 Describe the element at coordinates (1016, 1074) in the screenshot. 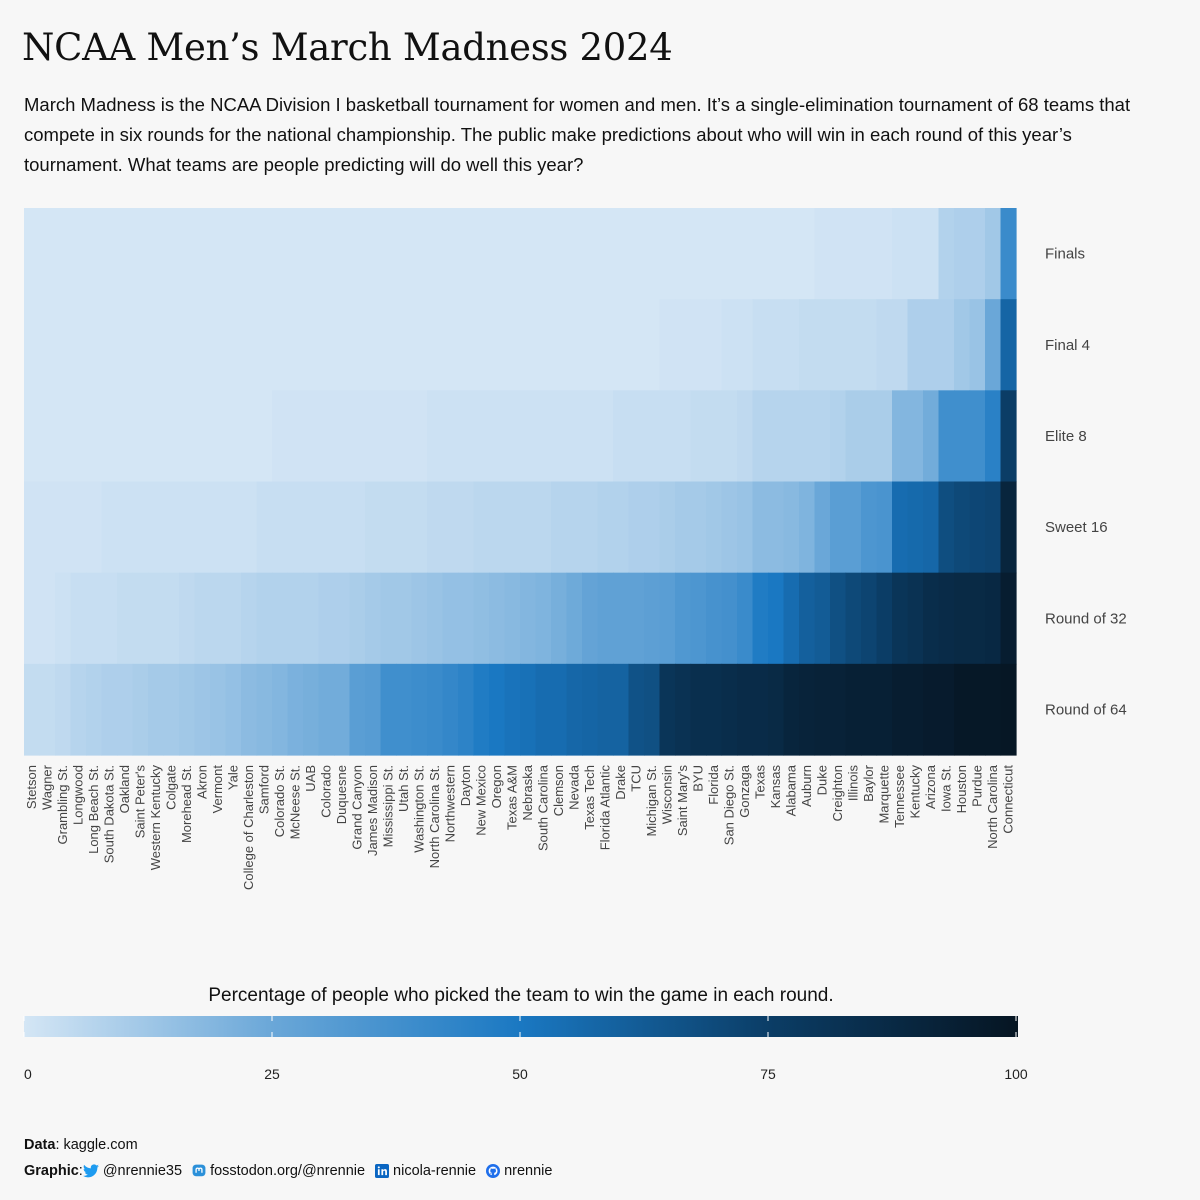

I see `legend-tick-label: 100` at that location.